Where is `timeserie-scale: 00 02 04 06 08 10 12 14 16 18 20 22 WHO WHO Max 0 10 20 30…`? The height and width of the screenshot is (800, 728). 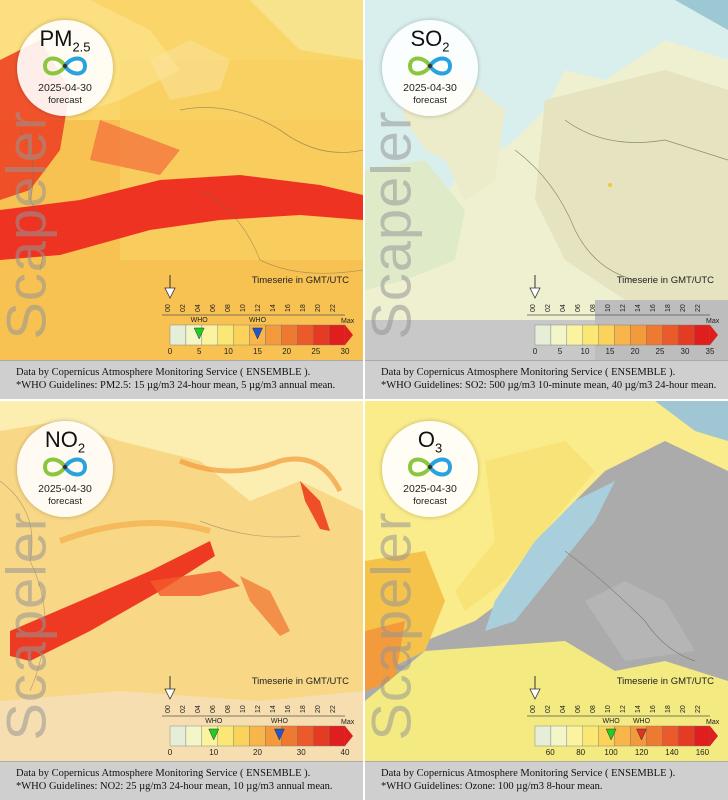
timeserie-scale: 00 02 04 06 08 10 12 14 16 18 20 22 WHO WHO Max 0 10 20 30… is located at coordinates (181, 716).